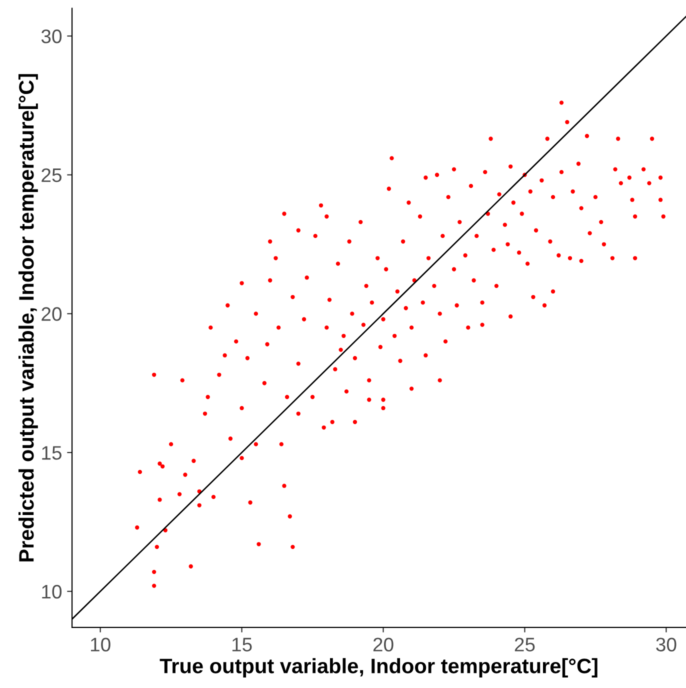 The height and width of the screenshot is (688, 686). What do you see at coordinates (52, 591) in the screenshot?
I see `y-tick-label: 10` at bounding box center [52, 591].